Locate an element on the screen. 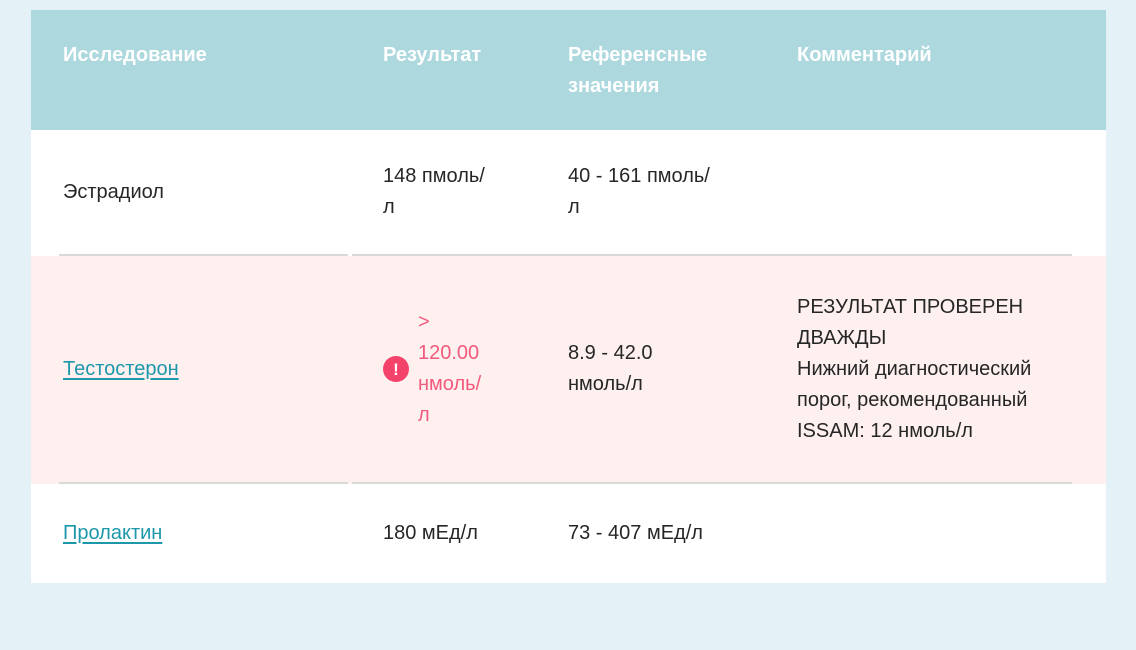 Image resolution: width=1136 pixels, height=650 pixels. header-cell-comment: Комментарий is located at coordinates (864, 55).